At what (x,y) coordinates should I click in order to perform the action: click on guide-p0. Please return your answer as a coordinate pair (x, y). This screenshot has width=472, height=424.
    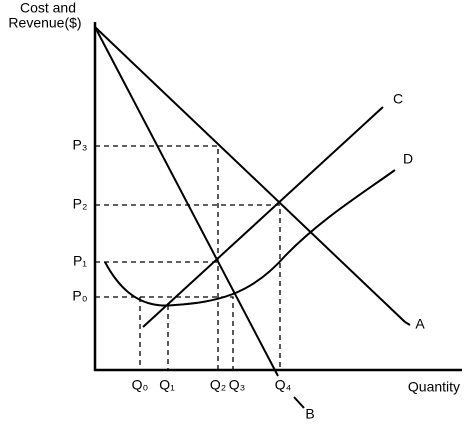
    Looking at the image, I should click on (164, 333).